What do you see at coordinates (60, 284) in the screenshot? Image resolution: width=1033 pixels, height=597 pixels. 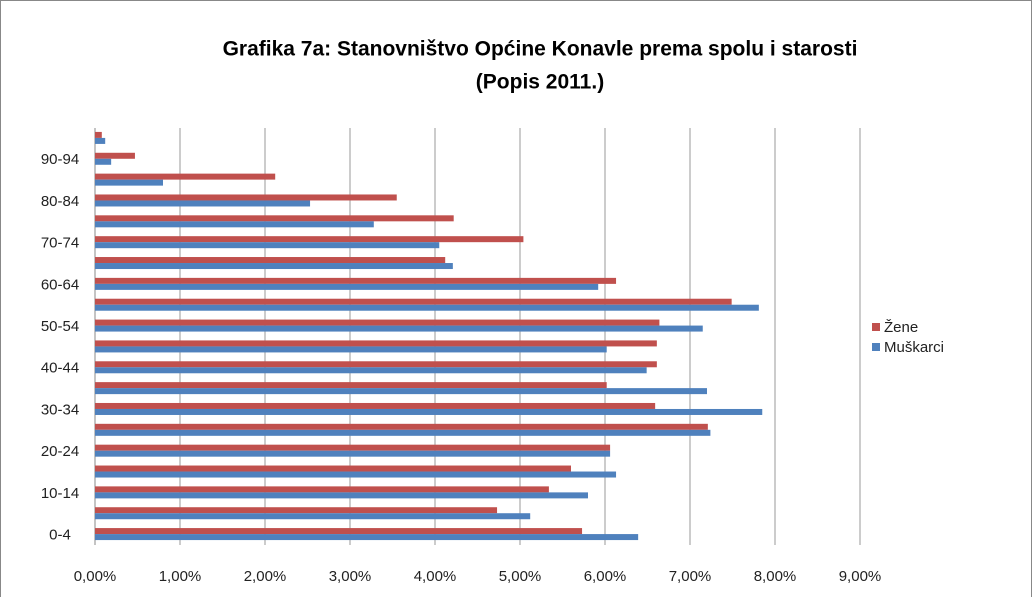 I see `y-tick-label: 60-64` at bounding box center [60, 284].